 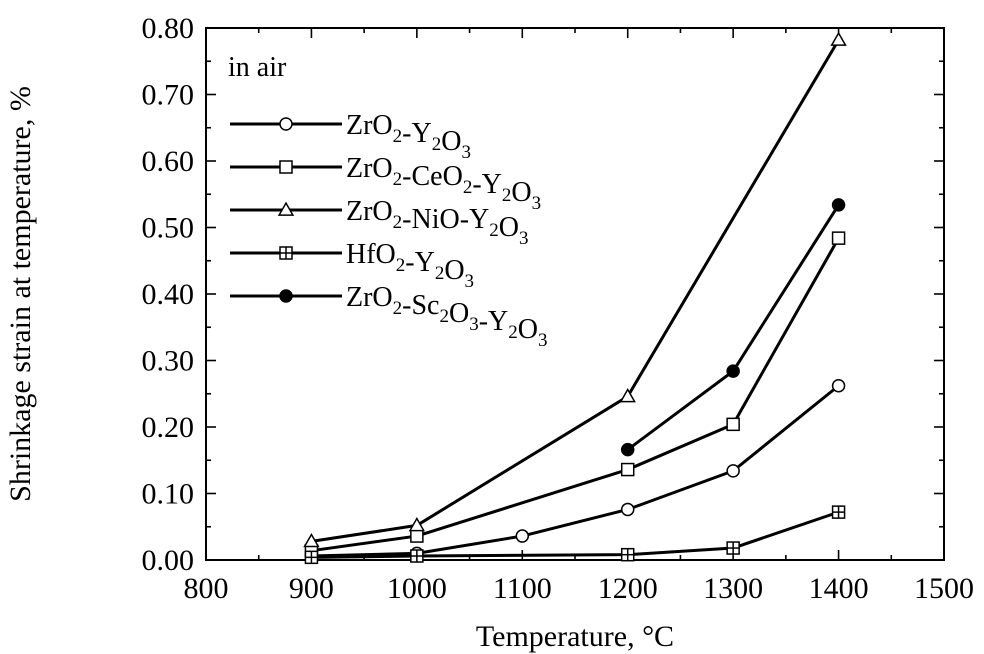 I want to click on legend-item: ZrO2-CeO2-Y2O3, so click(x=385, y=183).